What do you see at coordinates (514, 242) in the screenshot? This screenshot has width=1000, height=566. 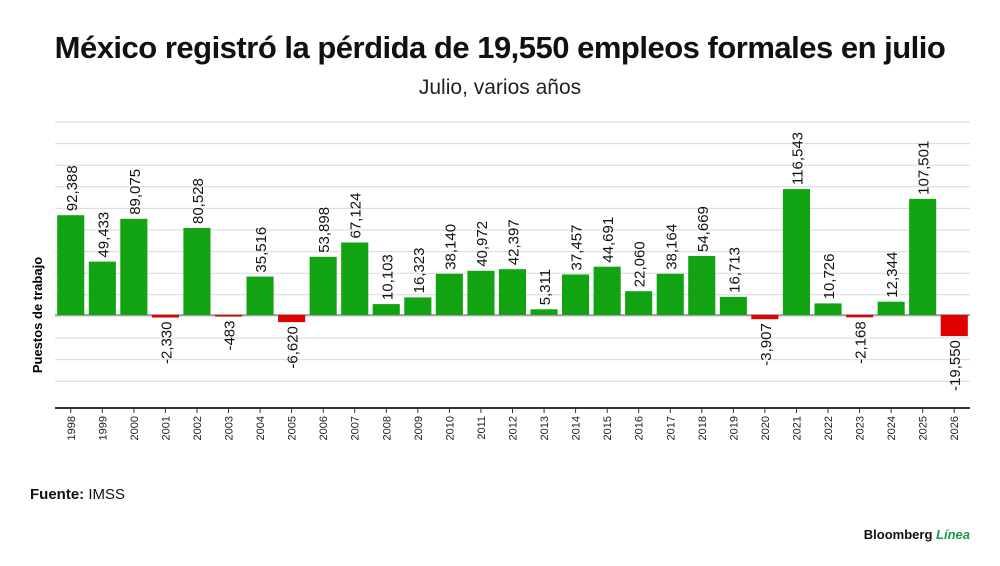 I see `data-label-2012: 42,397` at bounding box center [514, 242].